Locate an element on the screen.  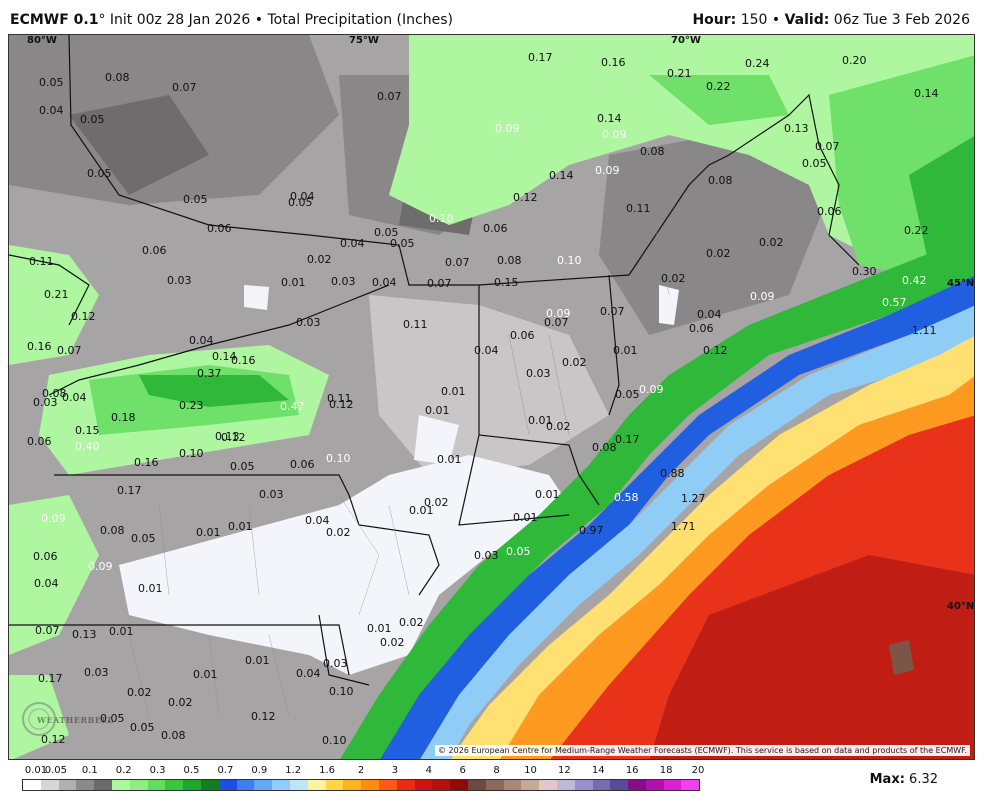
legend-color-bar is located at coordinates (361, 785).